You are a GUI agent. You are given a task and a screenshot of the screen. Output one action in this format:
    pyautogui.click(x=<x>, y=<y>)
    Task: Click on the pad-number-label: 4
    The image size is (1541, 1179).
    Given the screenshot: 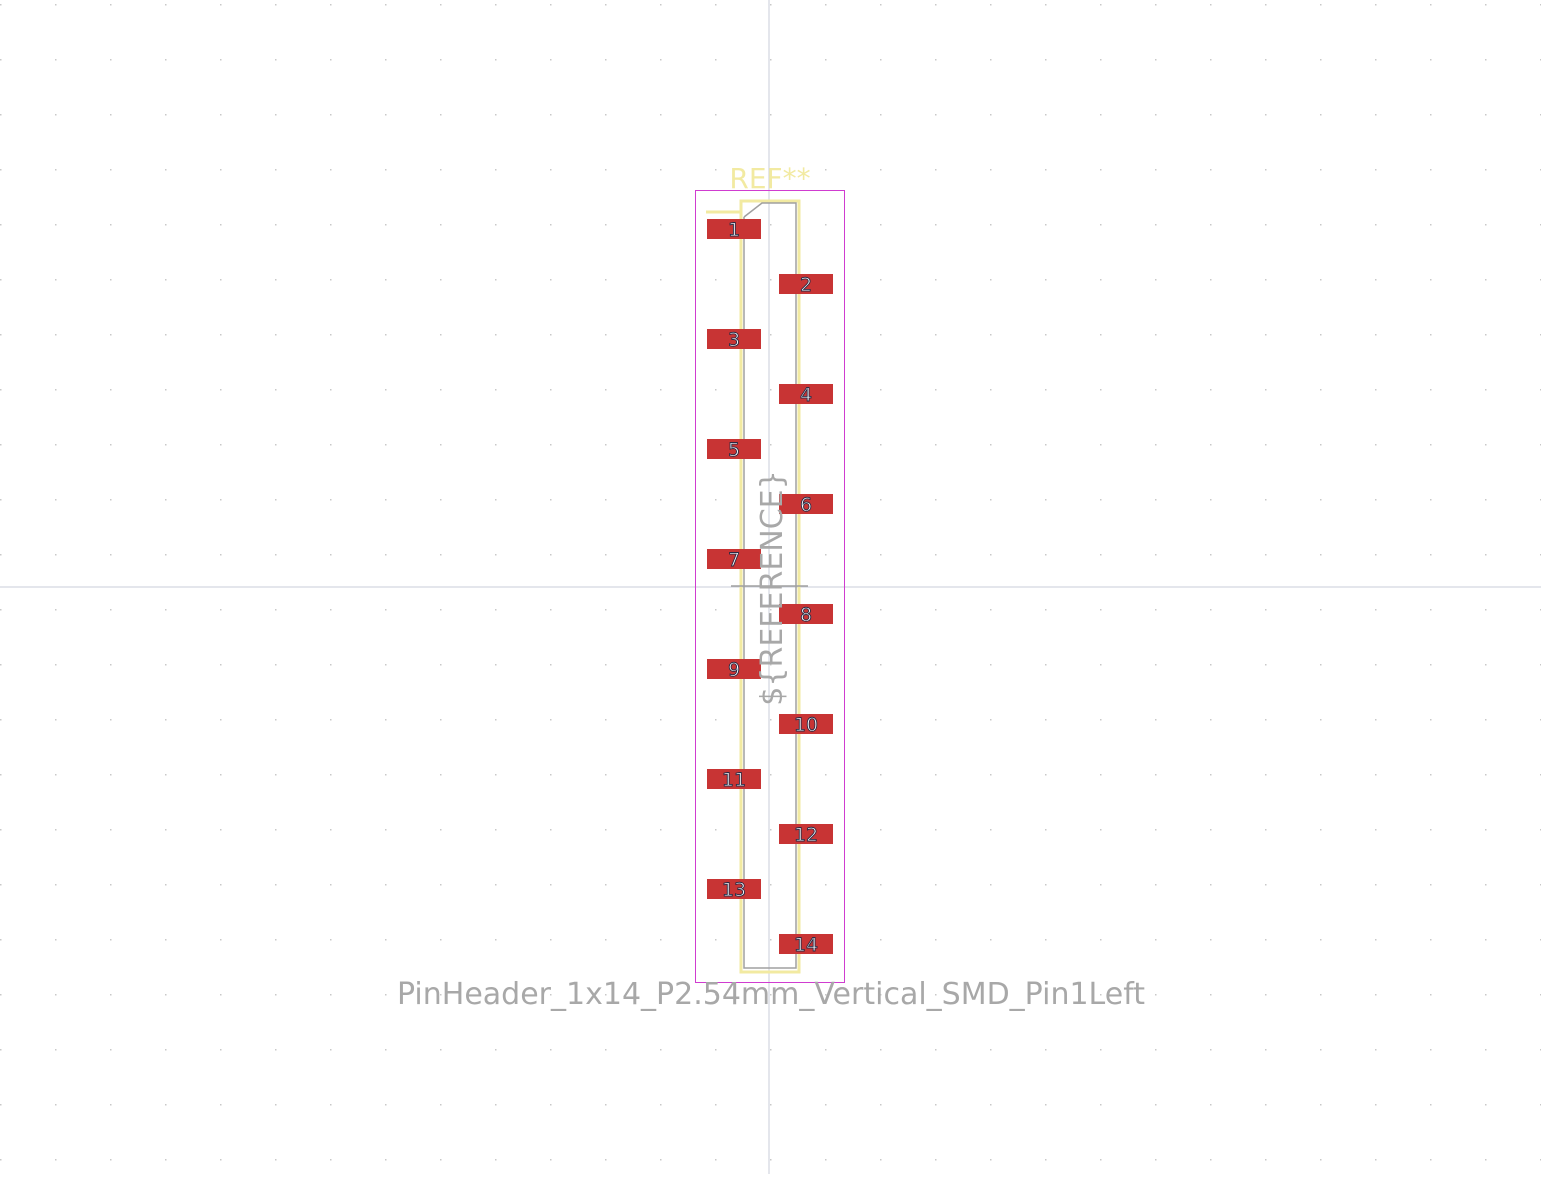 What is the action you would take?
    pyautogui.click(x=806, y=395)
    